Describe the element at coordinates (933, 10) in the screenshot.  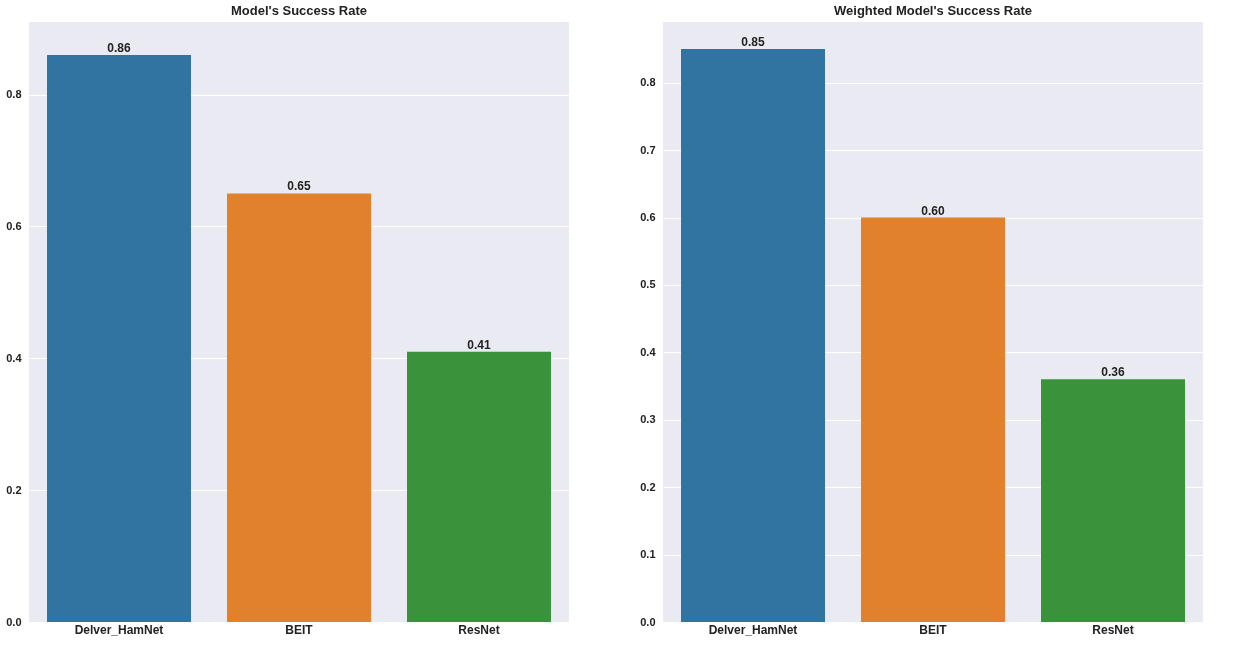
I see `chart-title: Weighted Model's Success Rate` at that location.